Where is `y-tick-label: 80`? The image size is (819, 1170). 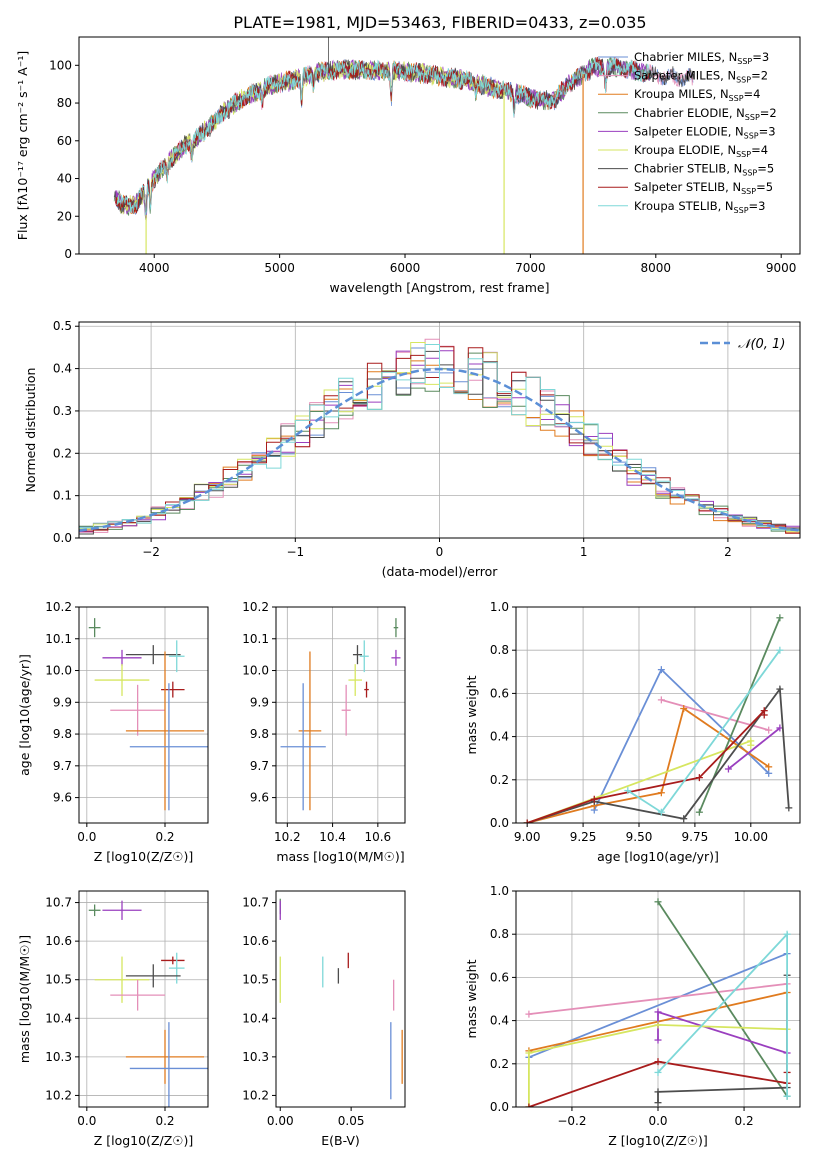 y-tick-label: 80 is located at coordinates (64, 103).